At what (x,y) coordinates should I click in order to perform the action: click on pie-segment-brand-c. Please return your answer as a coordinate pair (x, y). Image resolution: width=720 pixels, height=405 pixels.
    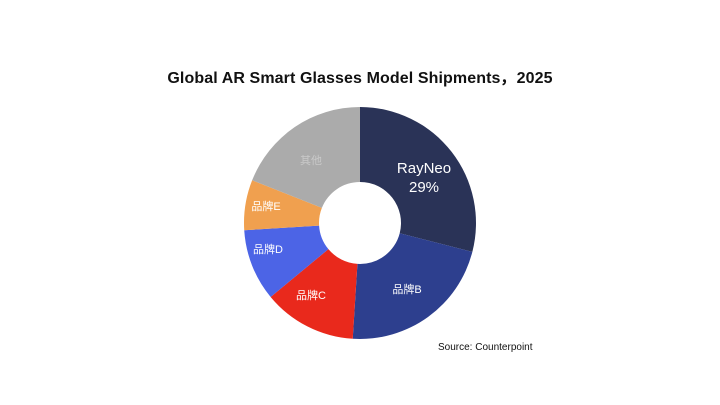
    Looking at the image, I should click on (314, 294).